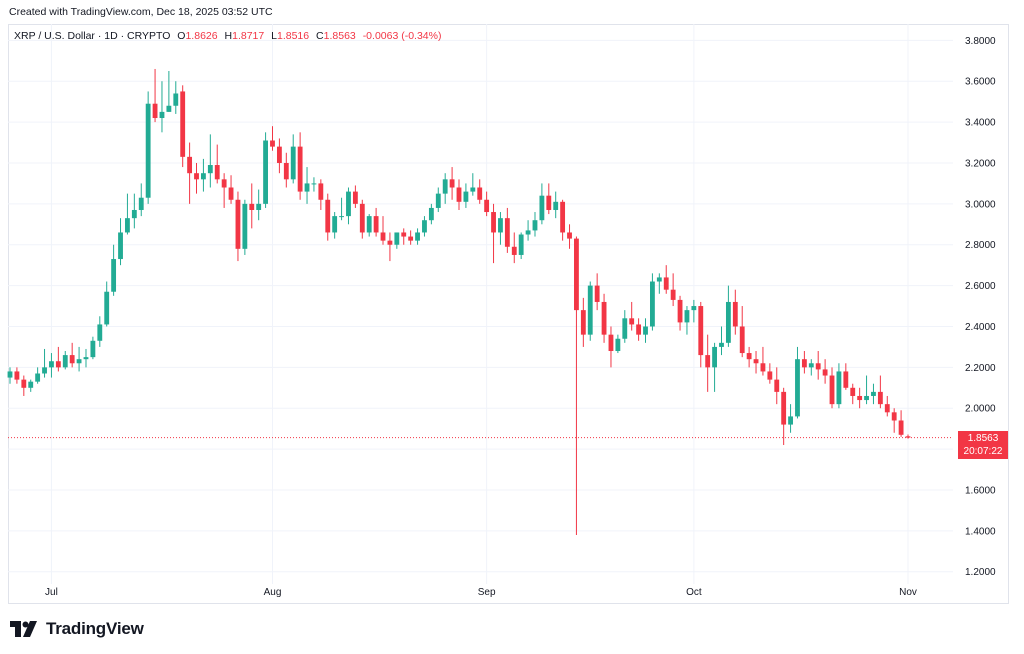 This screenshot has height=654, width=1024. I want to click on x-tick-label: Aug, so click(273, 592).